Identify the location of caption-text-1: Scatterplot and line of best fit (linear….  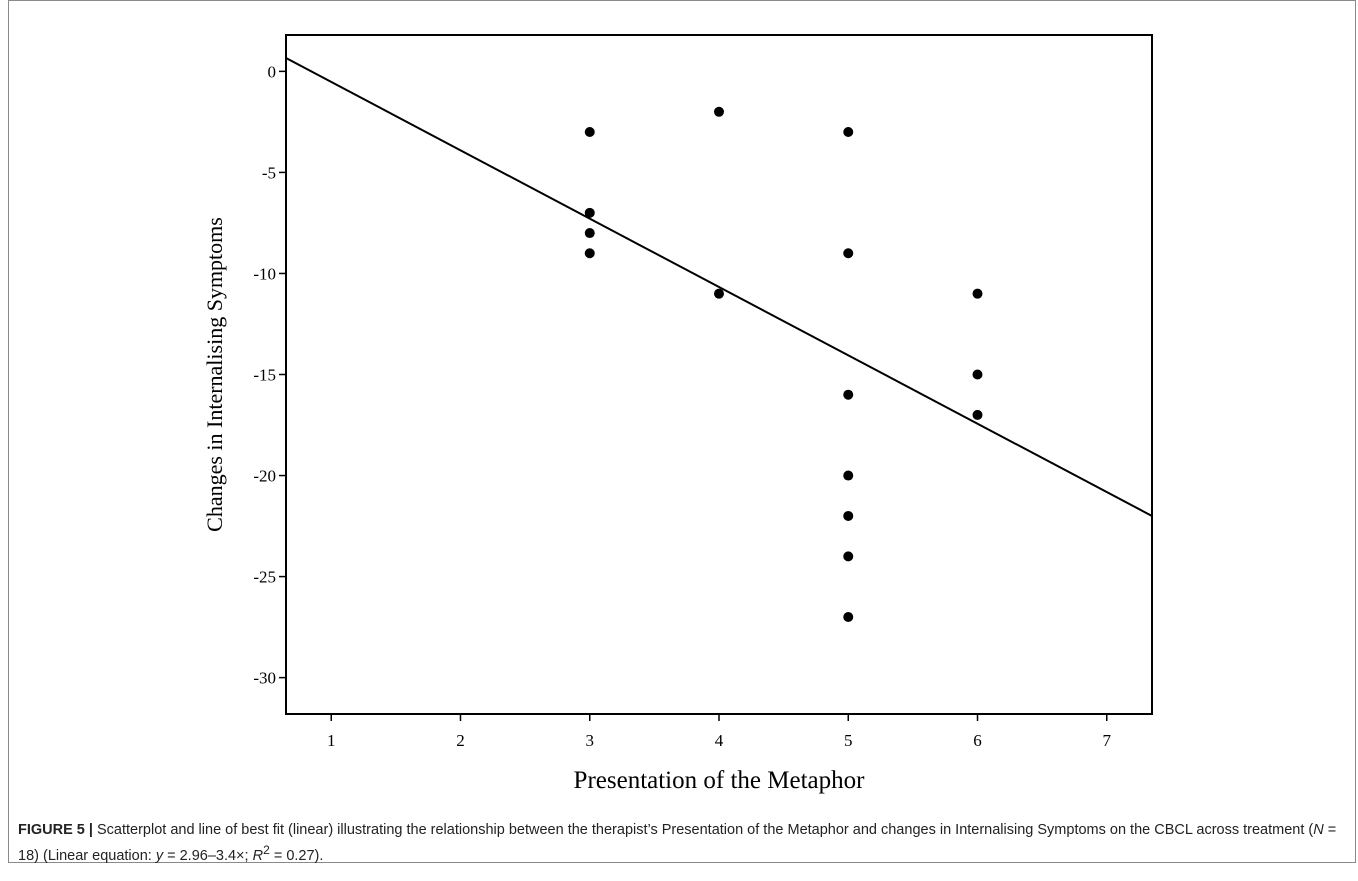
(703, 830).